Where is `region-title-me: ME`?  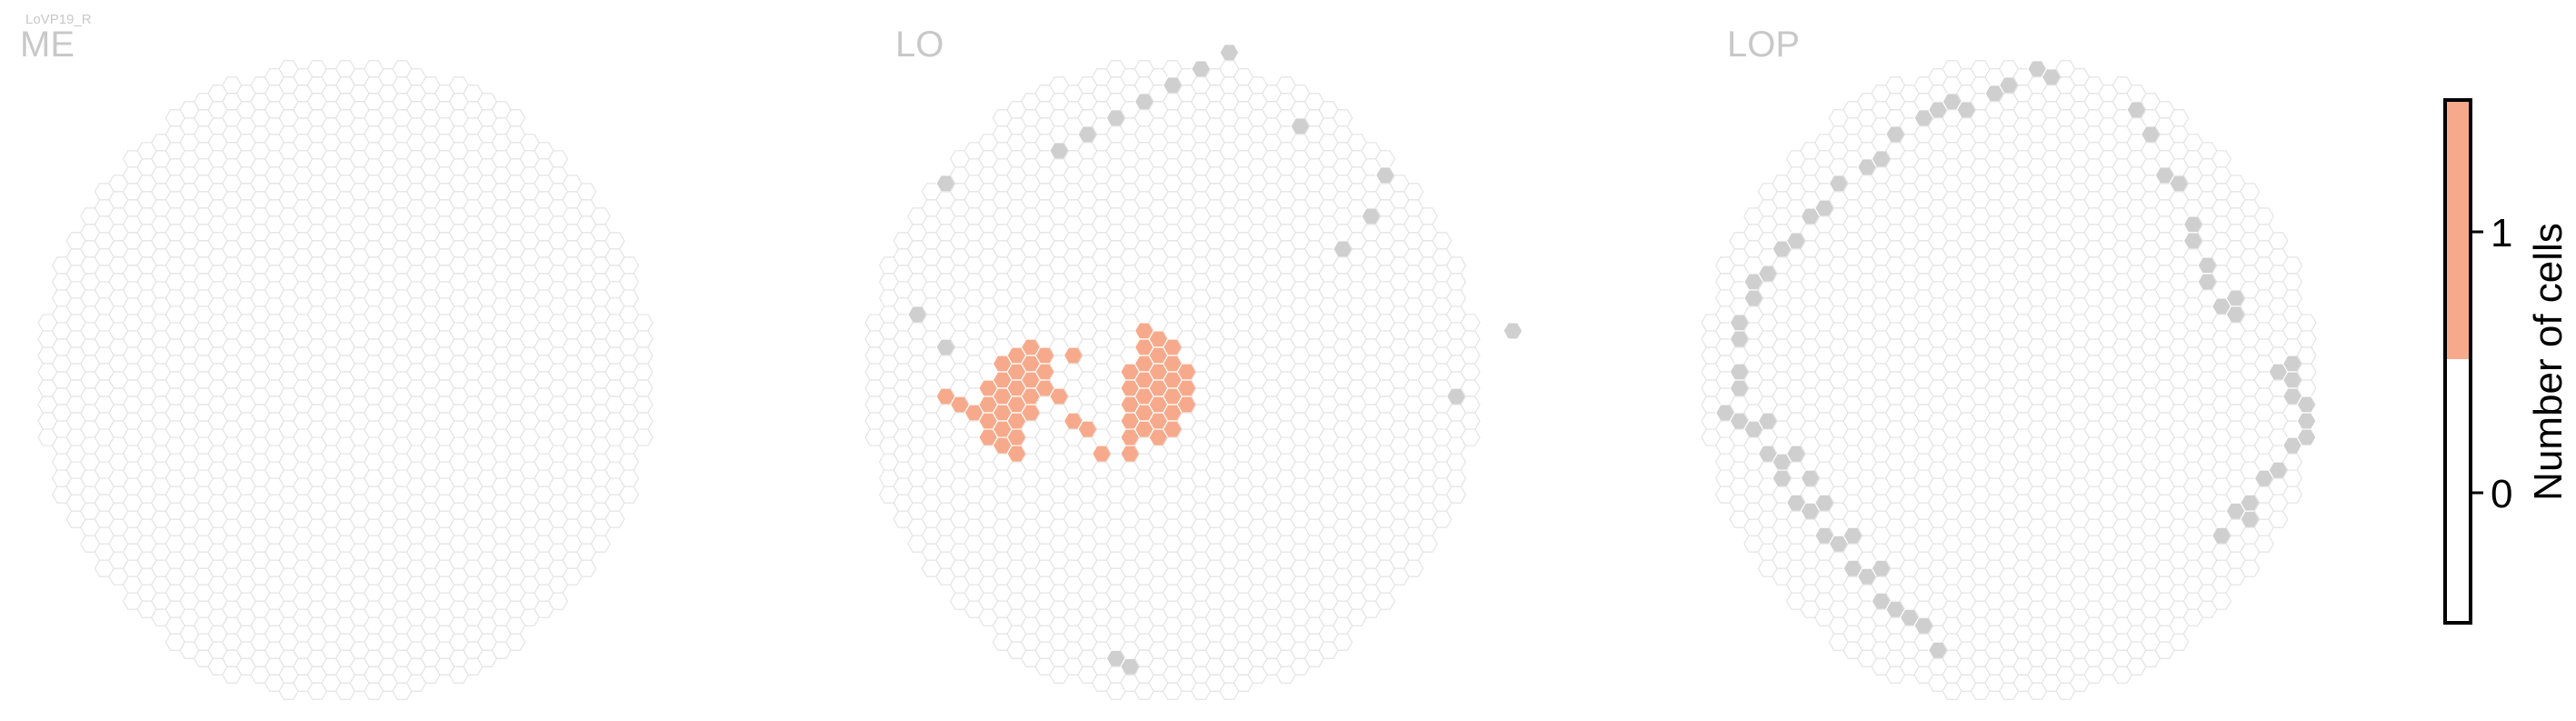 region-title-me: ME is located at coordinates (48, 45).